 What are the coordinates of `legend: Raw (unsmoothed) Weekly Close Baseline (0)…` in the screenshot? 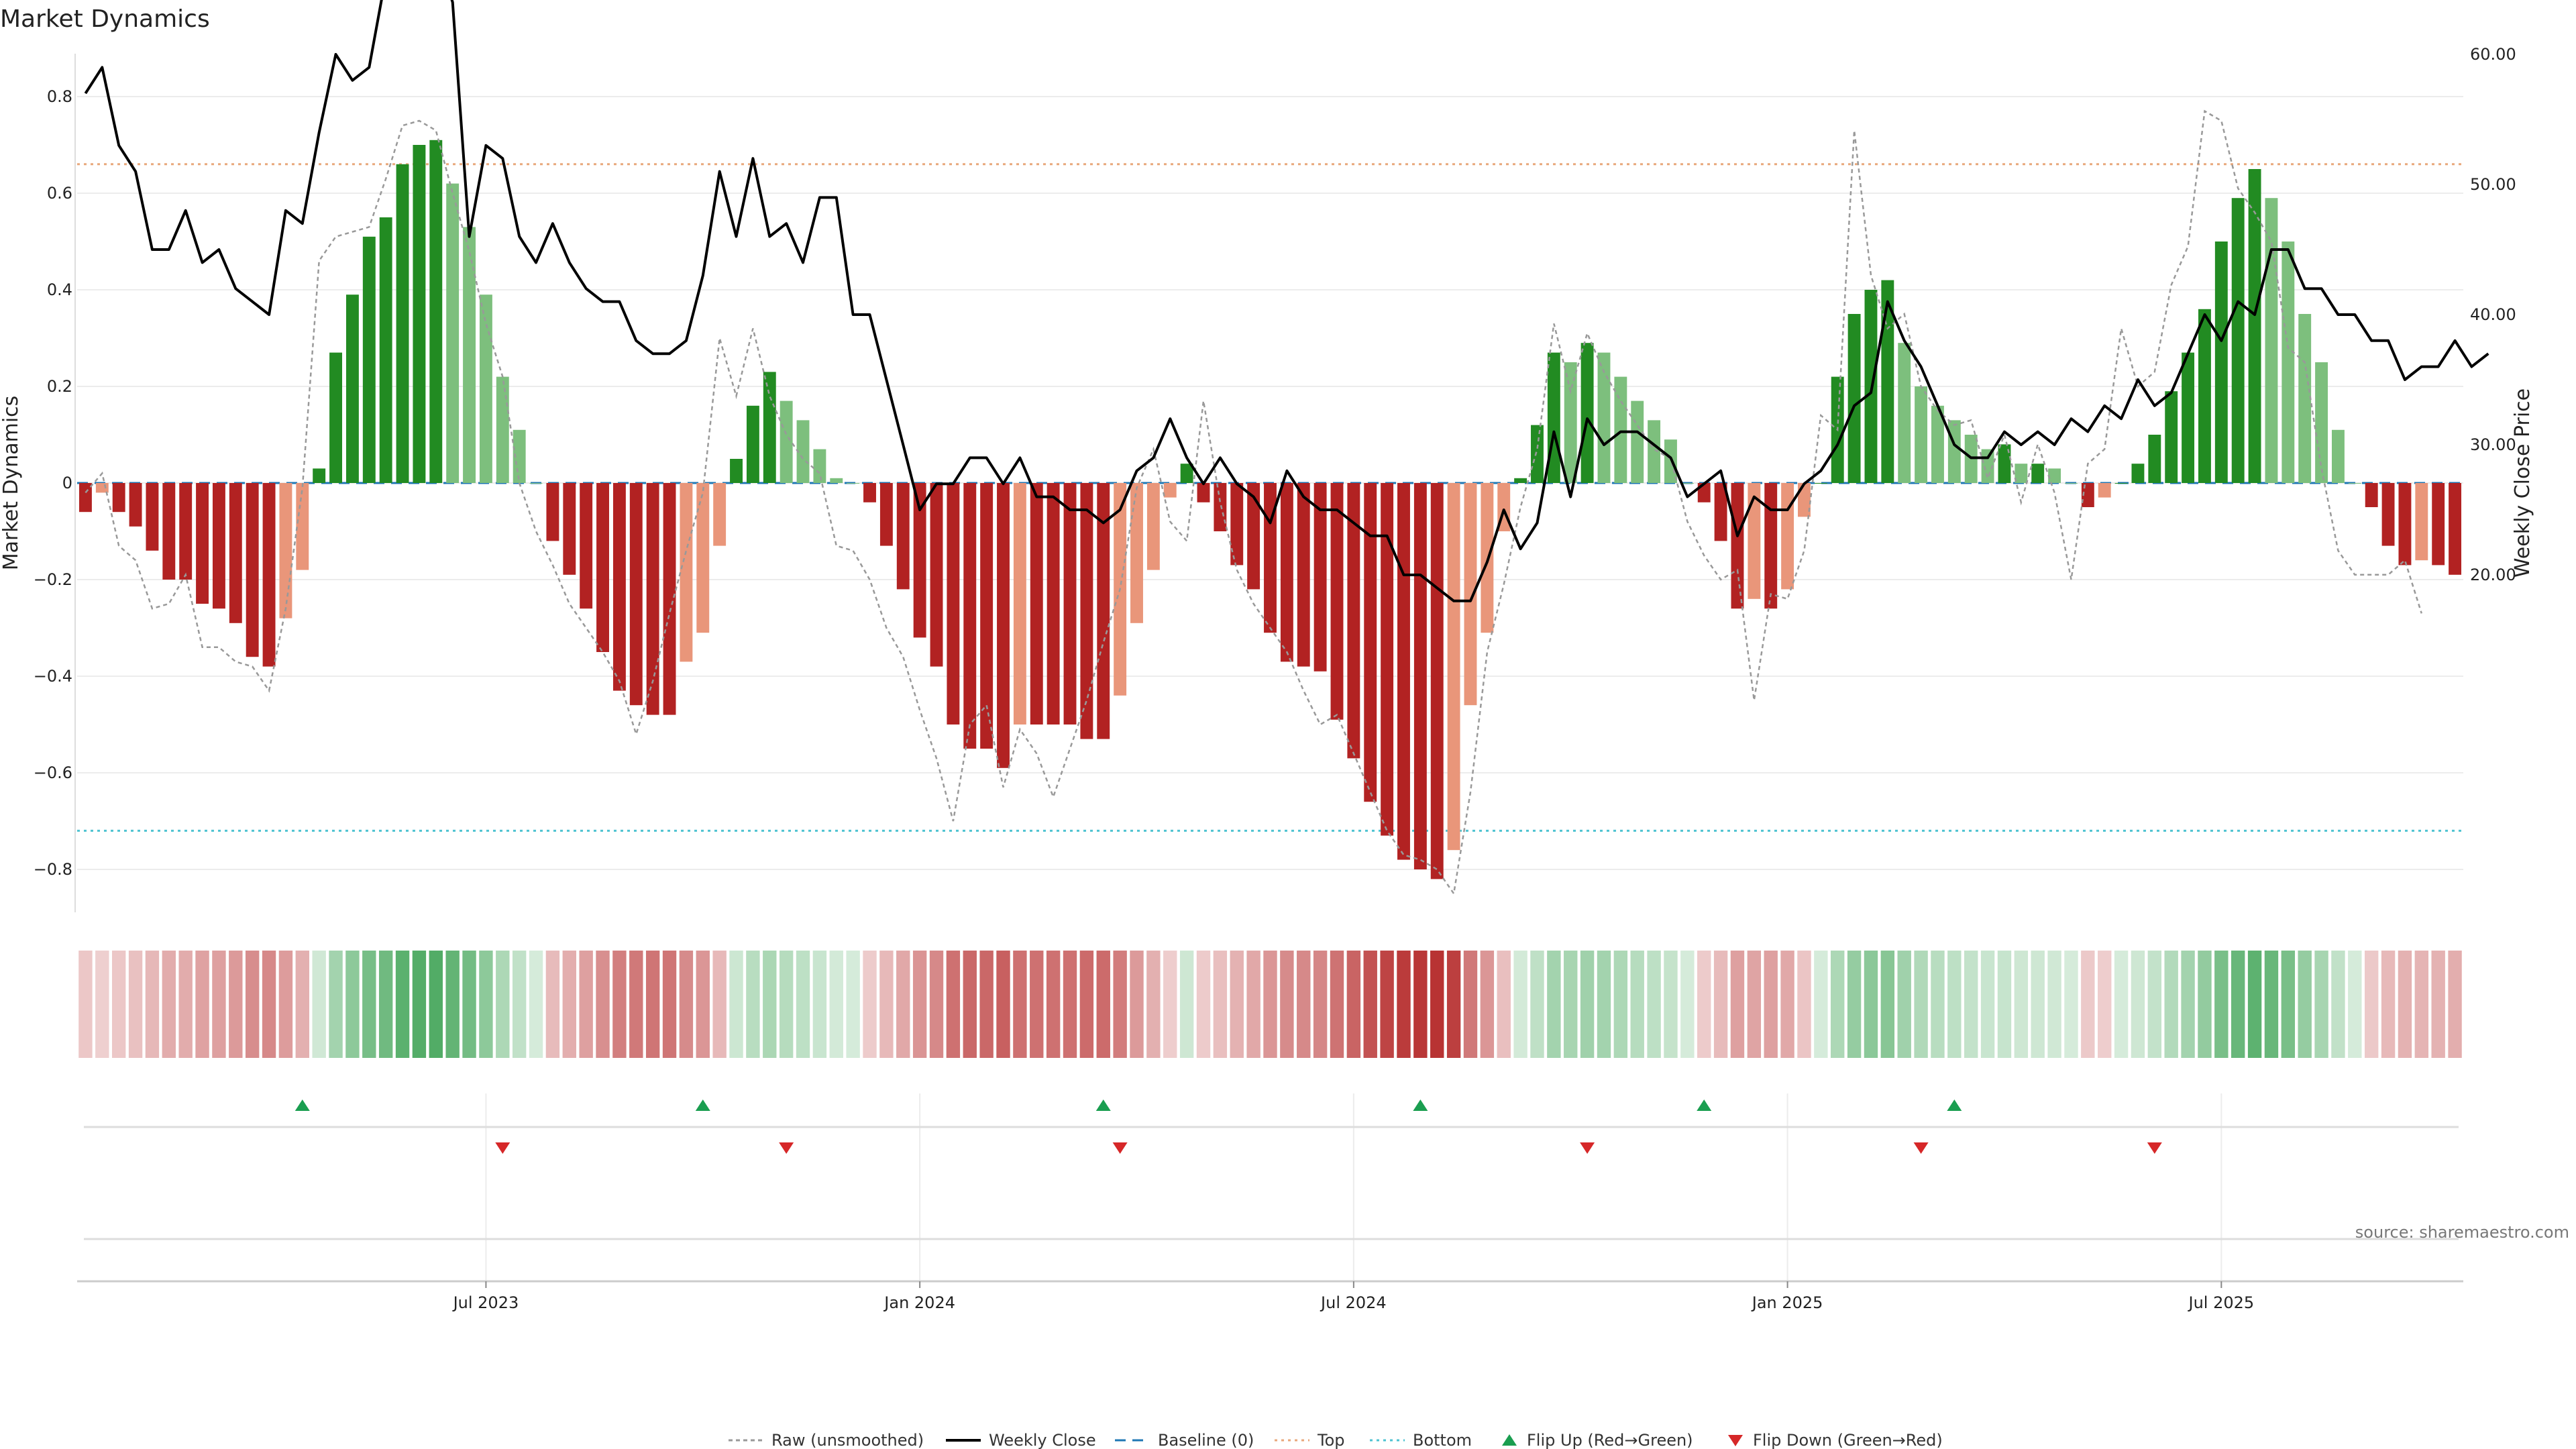 It's located at (1336, 1440).